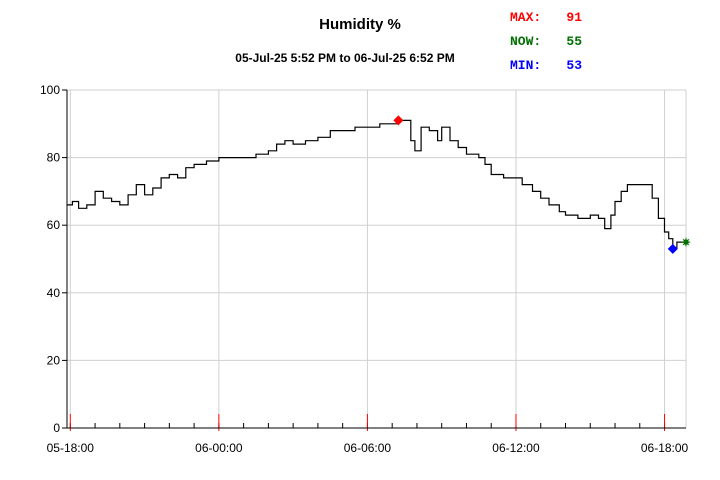  I want to click on max-value: 91, so click(574, 17).